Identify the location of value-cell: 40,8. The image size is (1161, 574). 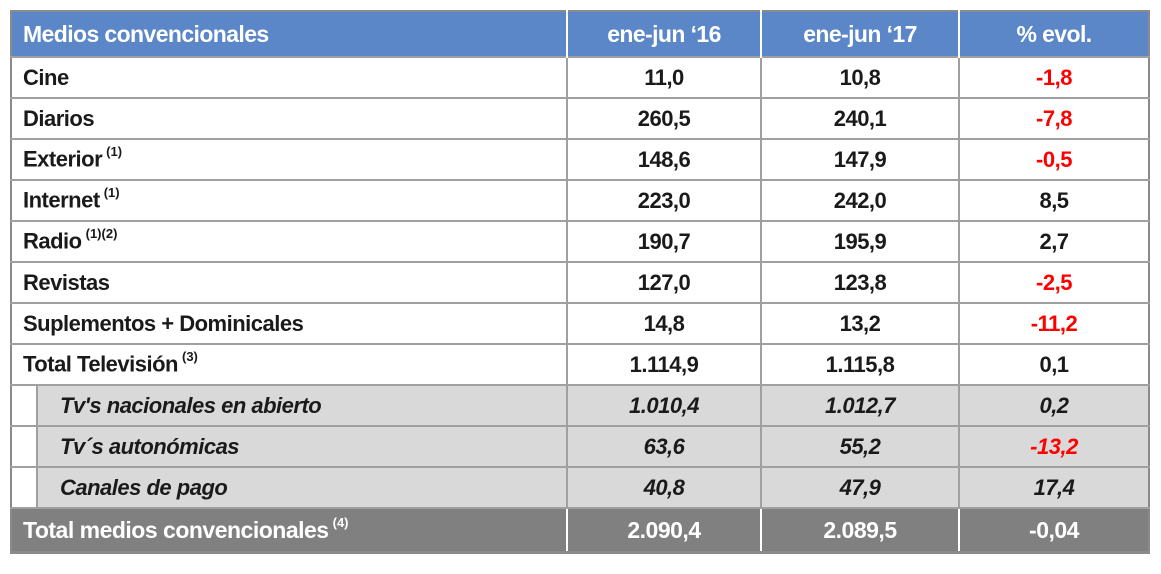
(663, 487).